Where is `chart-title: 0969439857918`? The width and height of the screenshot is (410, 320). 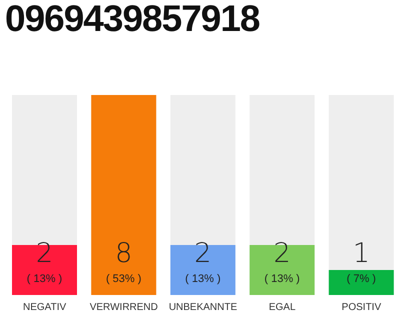
chart-title: 0969439857918 is located at coordinates (132, 20).